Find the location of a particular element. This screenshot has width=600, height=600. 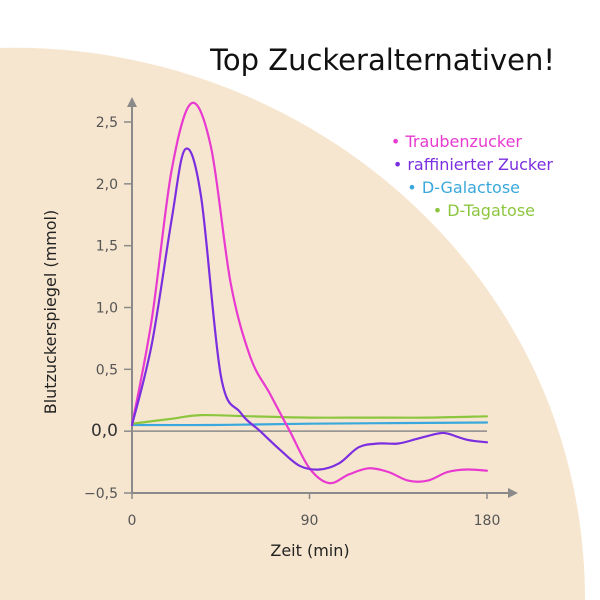

legend-item: • Traubenzucker is located at coordinates (456, 141).